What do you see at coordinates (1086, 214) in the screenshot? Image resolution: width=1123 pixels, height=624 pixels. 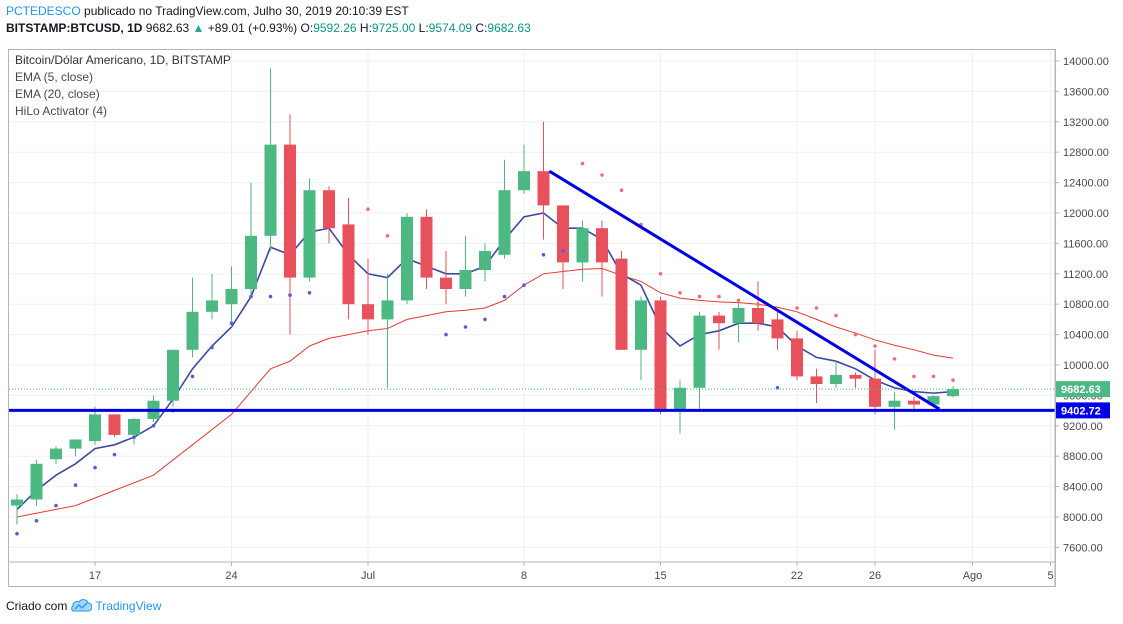 I see `y-tick-label: 12000.00` at bounding box center [1086, 214].